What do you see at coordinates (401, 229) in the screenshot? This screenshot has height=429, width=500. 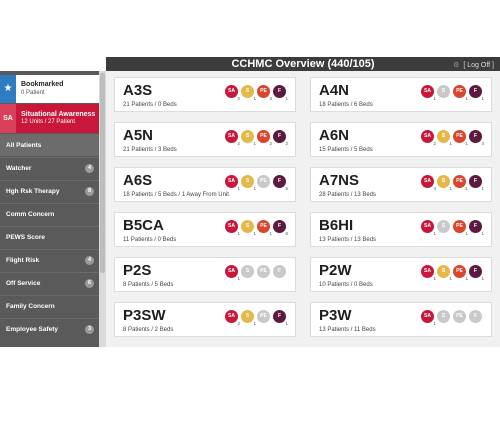 I see `unit-card-b6hi: B6HI 13 Patients / 13 Beds SA 1 S PE 1 F 1` at bounding box center [401, 229].